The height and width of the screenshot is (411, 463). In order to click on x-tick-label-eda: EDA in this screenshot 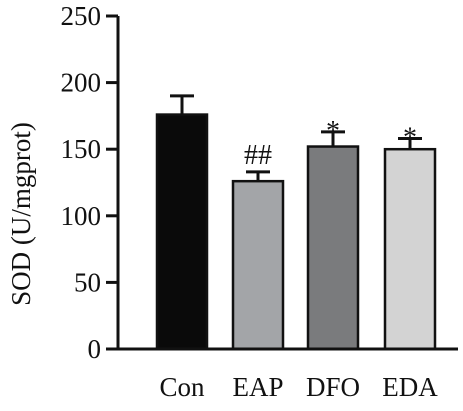, I will do `click(410, 387)`.